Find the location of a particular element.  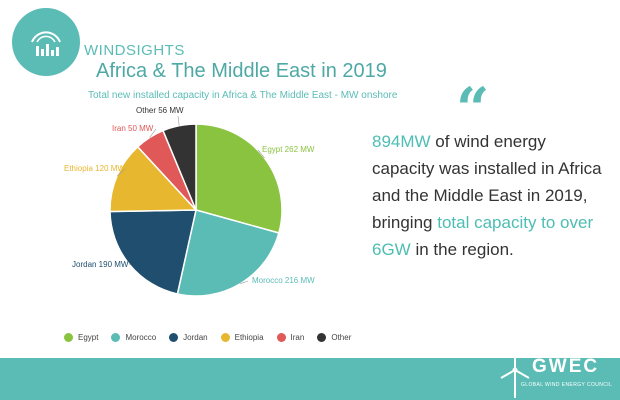

statement-text-2: in the region. is located at coordinates (462, 249).